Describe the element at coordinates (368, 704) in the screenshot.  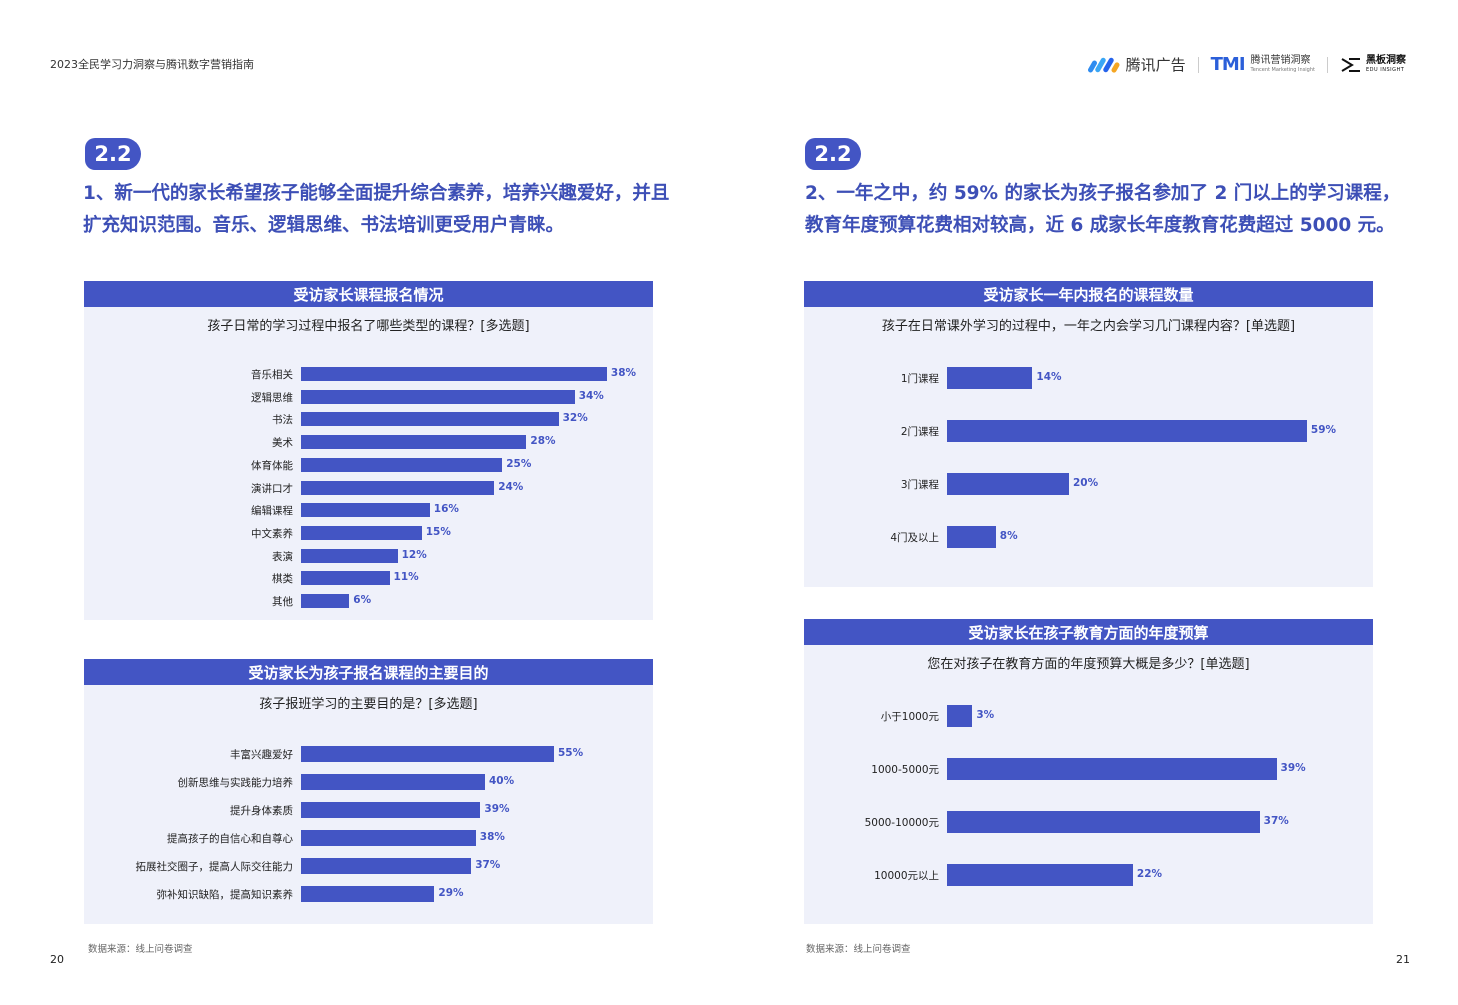
I see `chart-subtitle: 孩子报班学习的主要目的是？[多选题]` at that location.